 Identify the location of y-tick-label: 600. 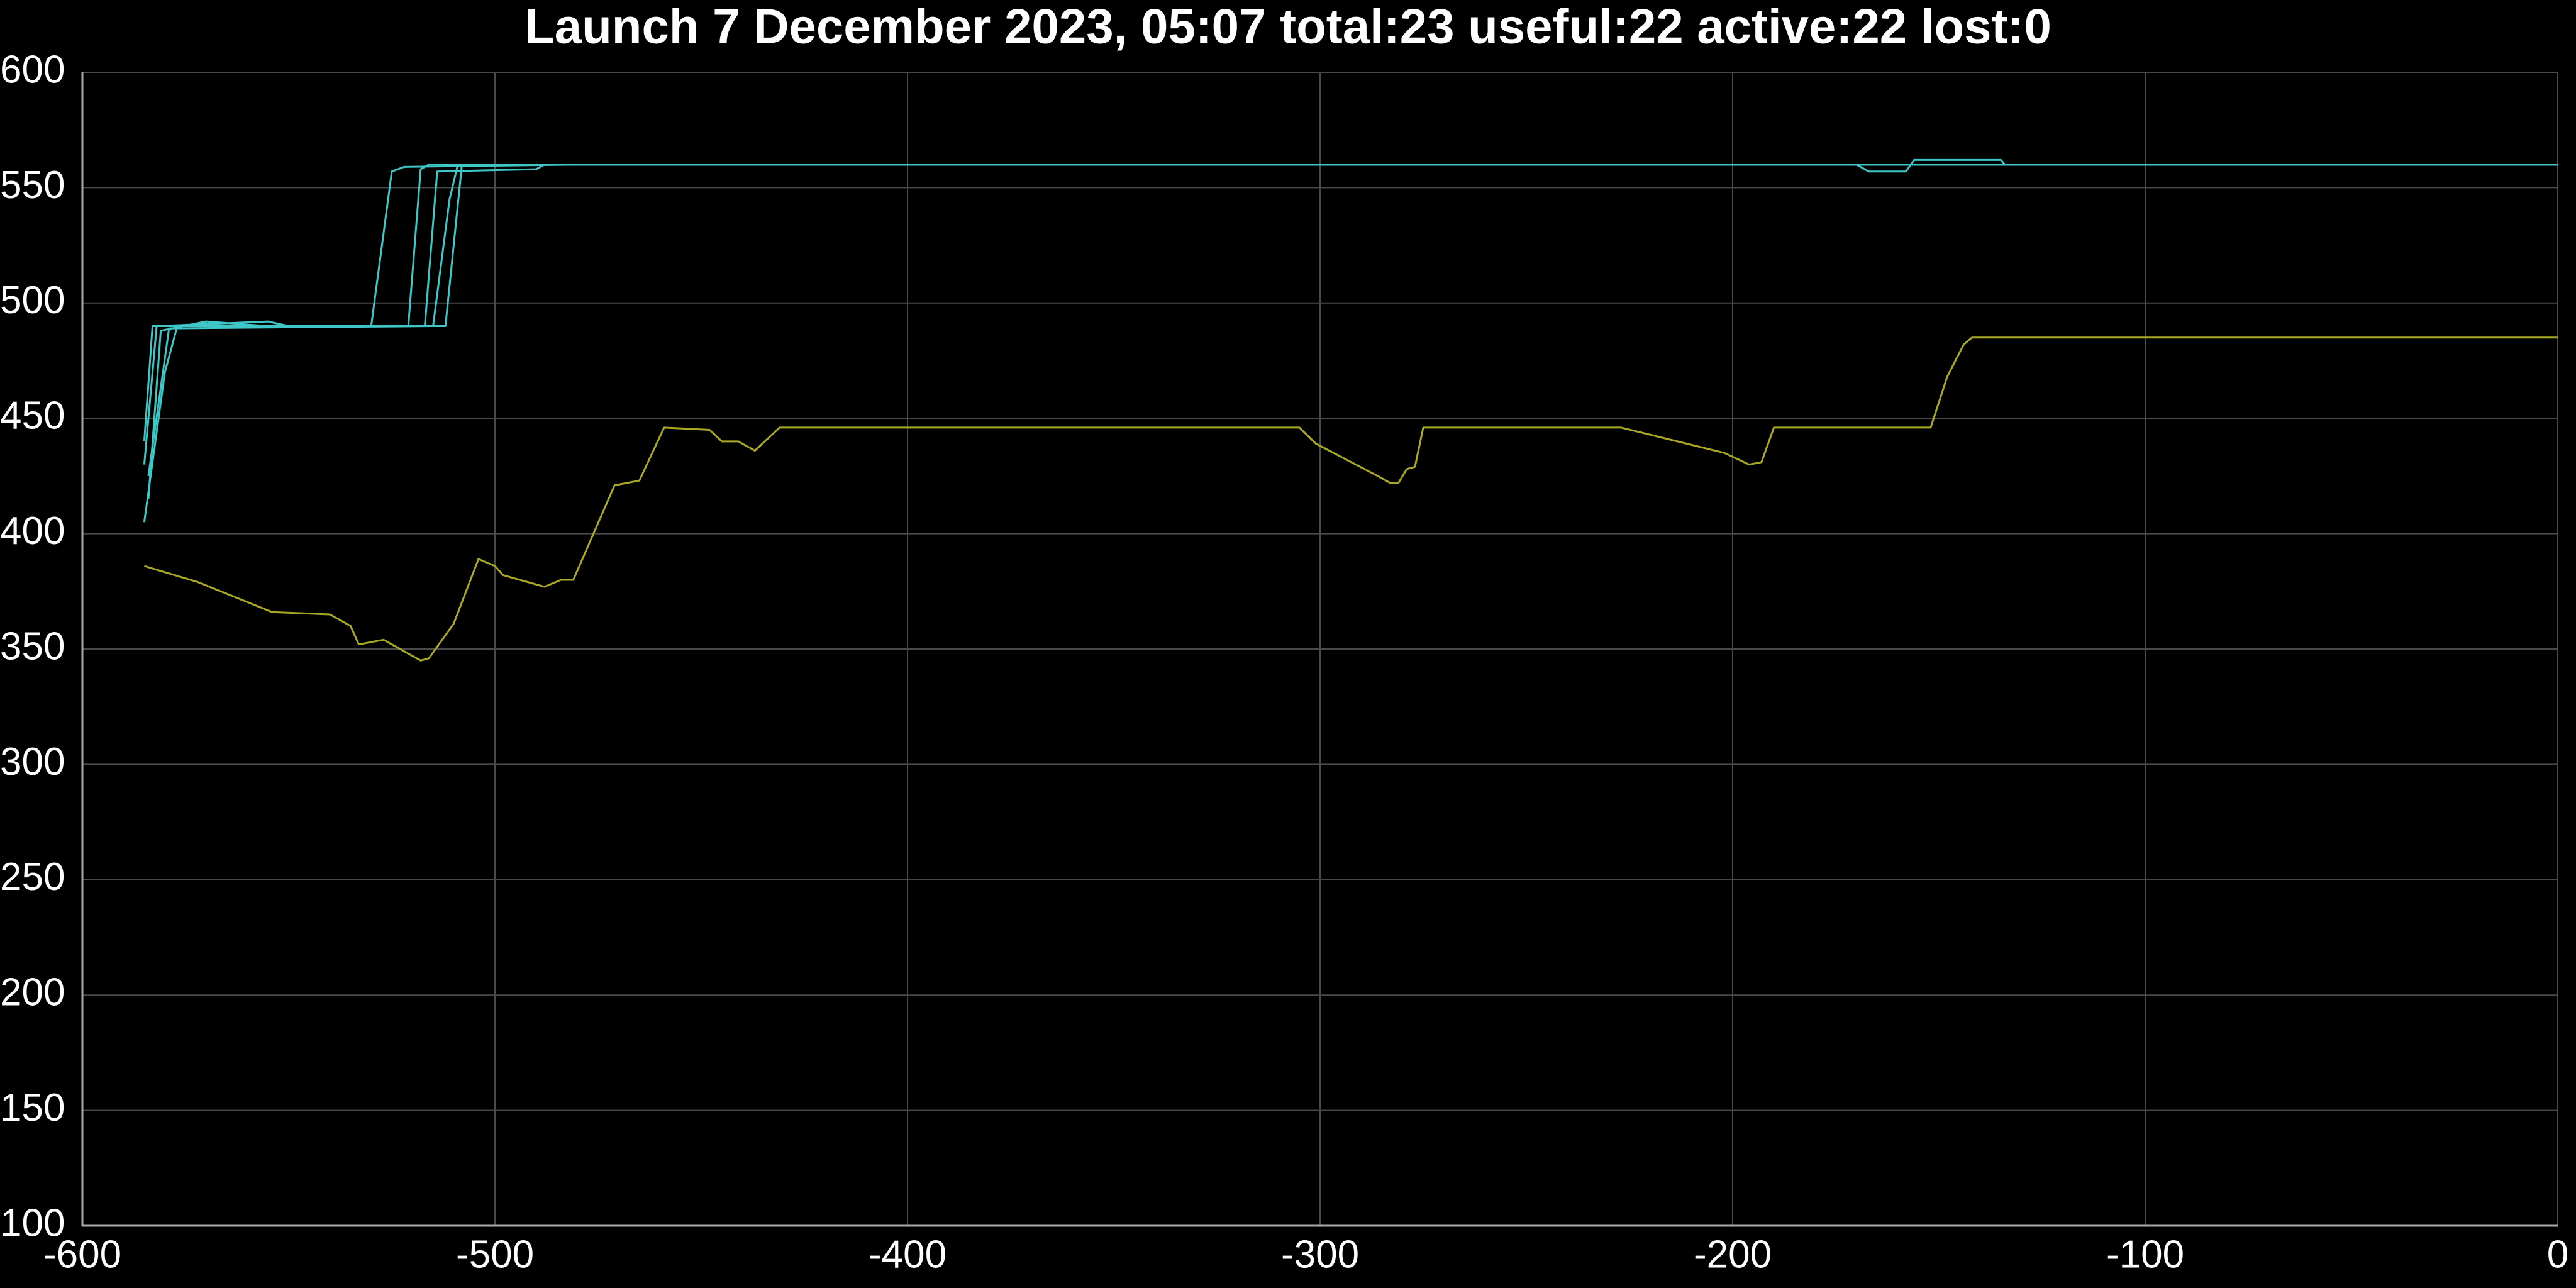
(32, 69).